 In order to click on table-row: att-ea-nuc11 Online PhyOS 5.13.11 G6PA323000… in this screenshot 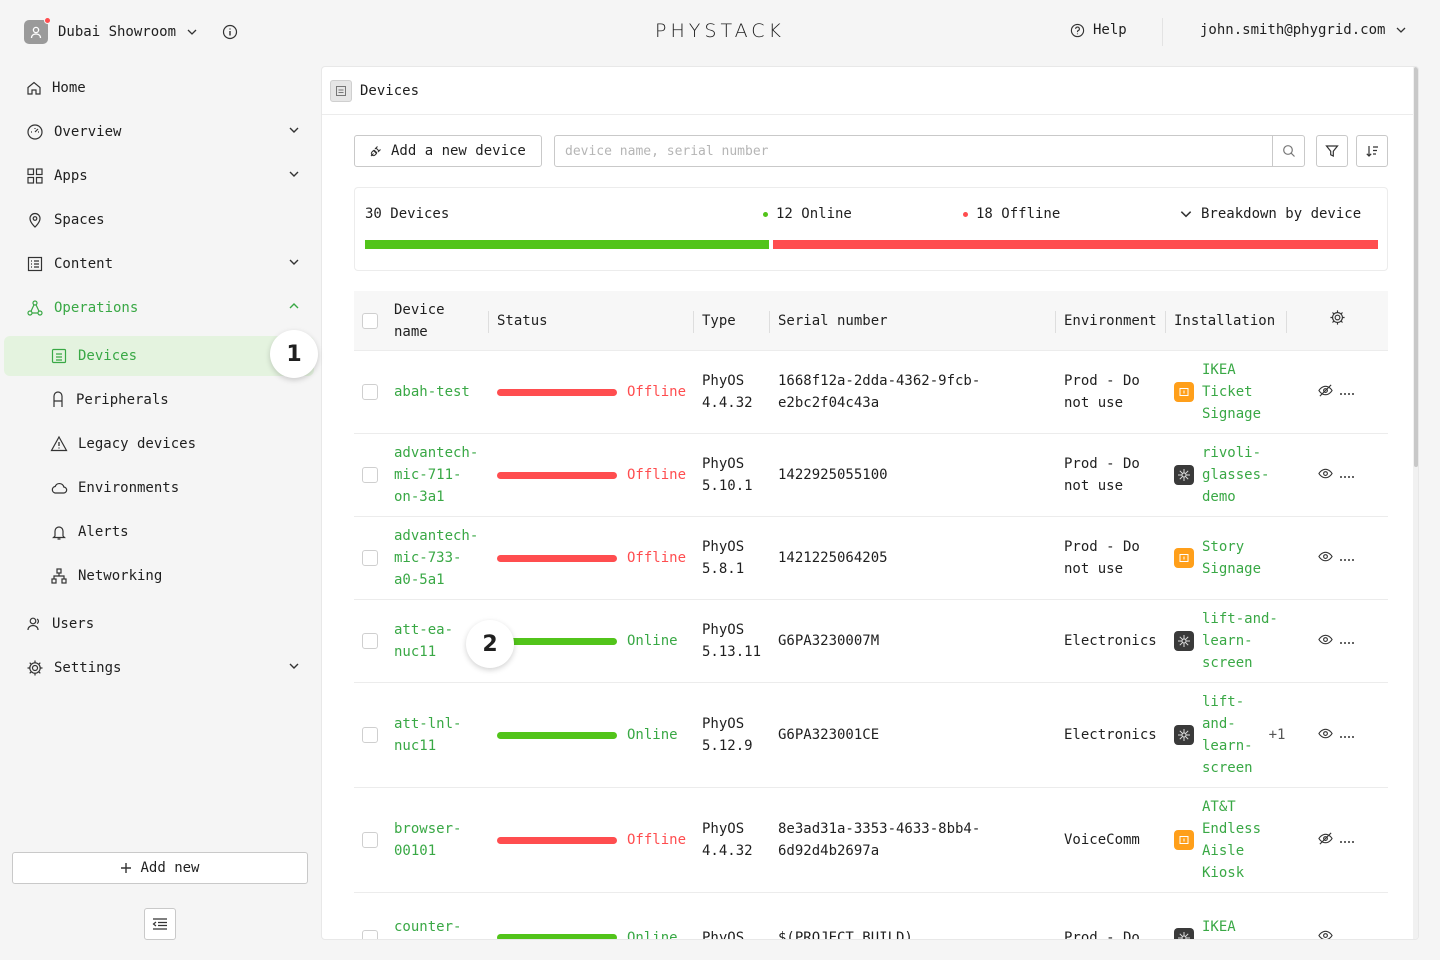, I will do `click(871, 641)`.